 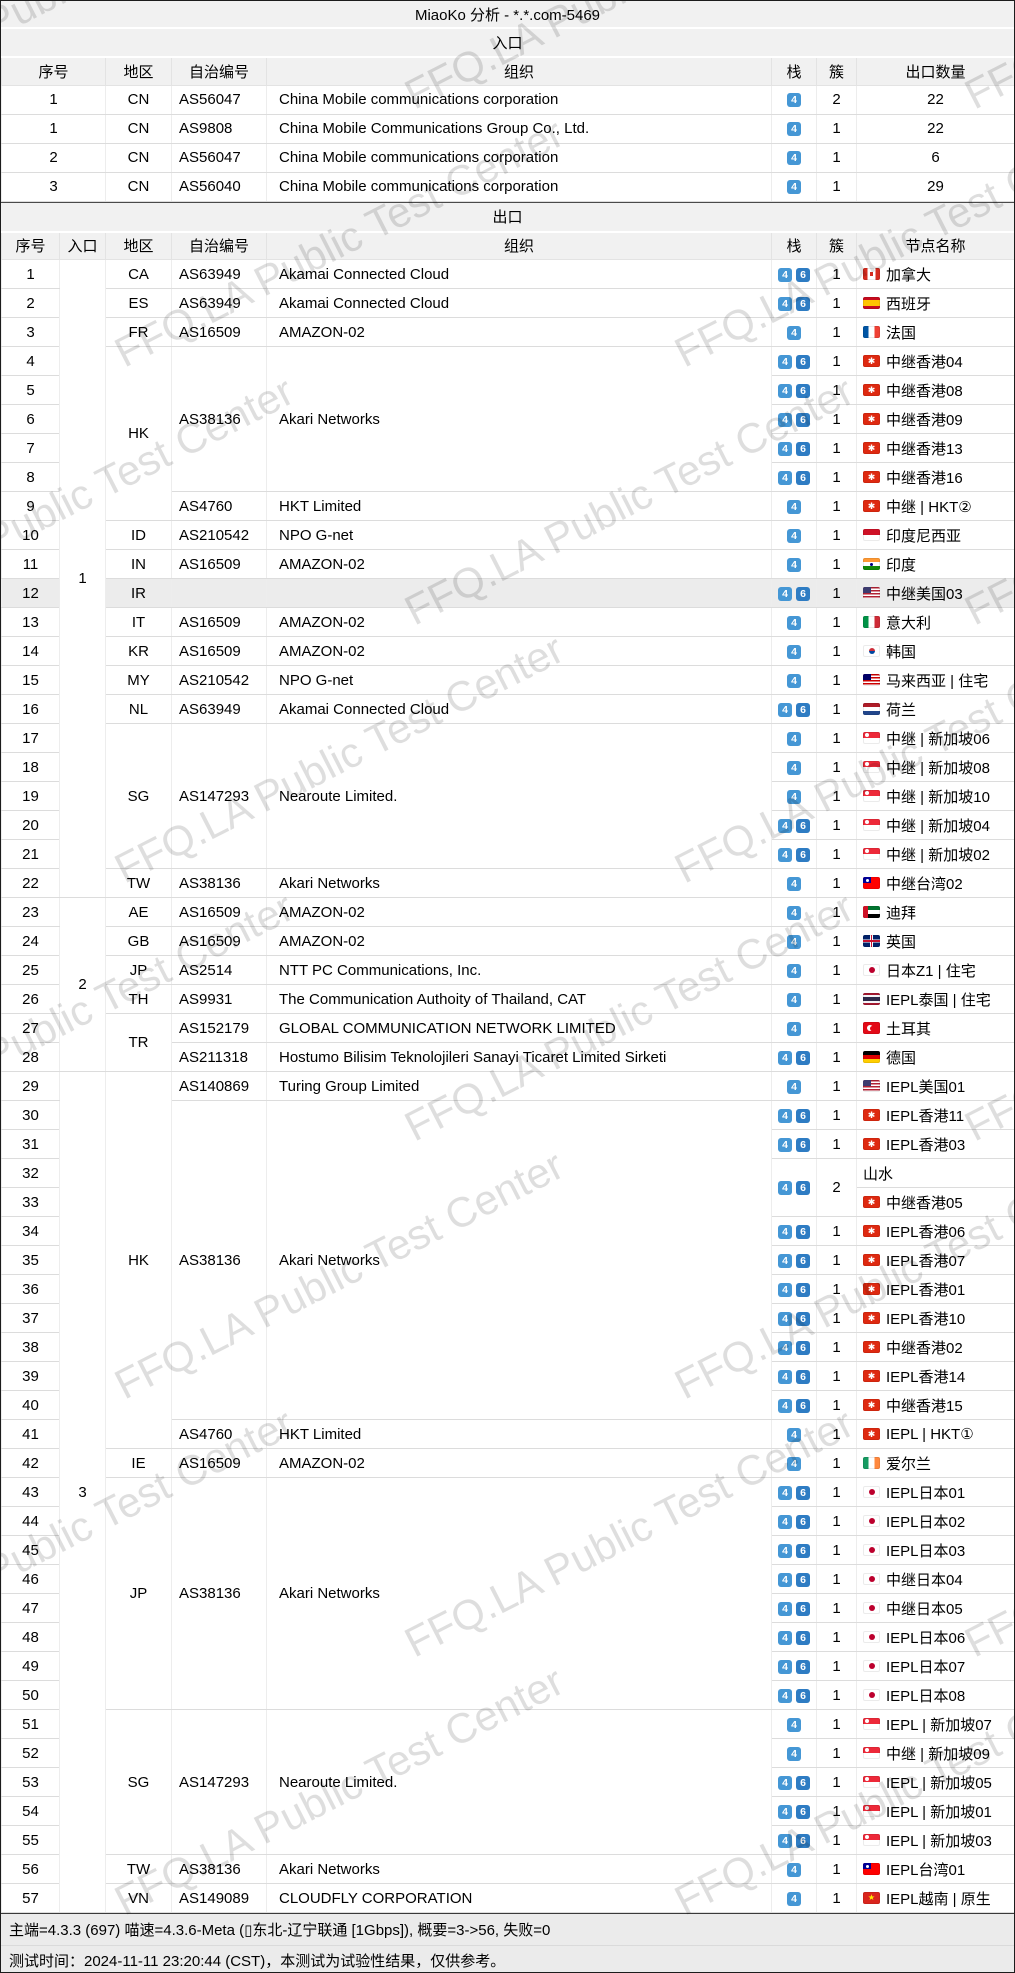 I want to click on node-label: IEPL | 新加坡07, so click(x=939, y=1725).